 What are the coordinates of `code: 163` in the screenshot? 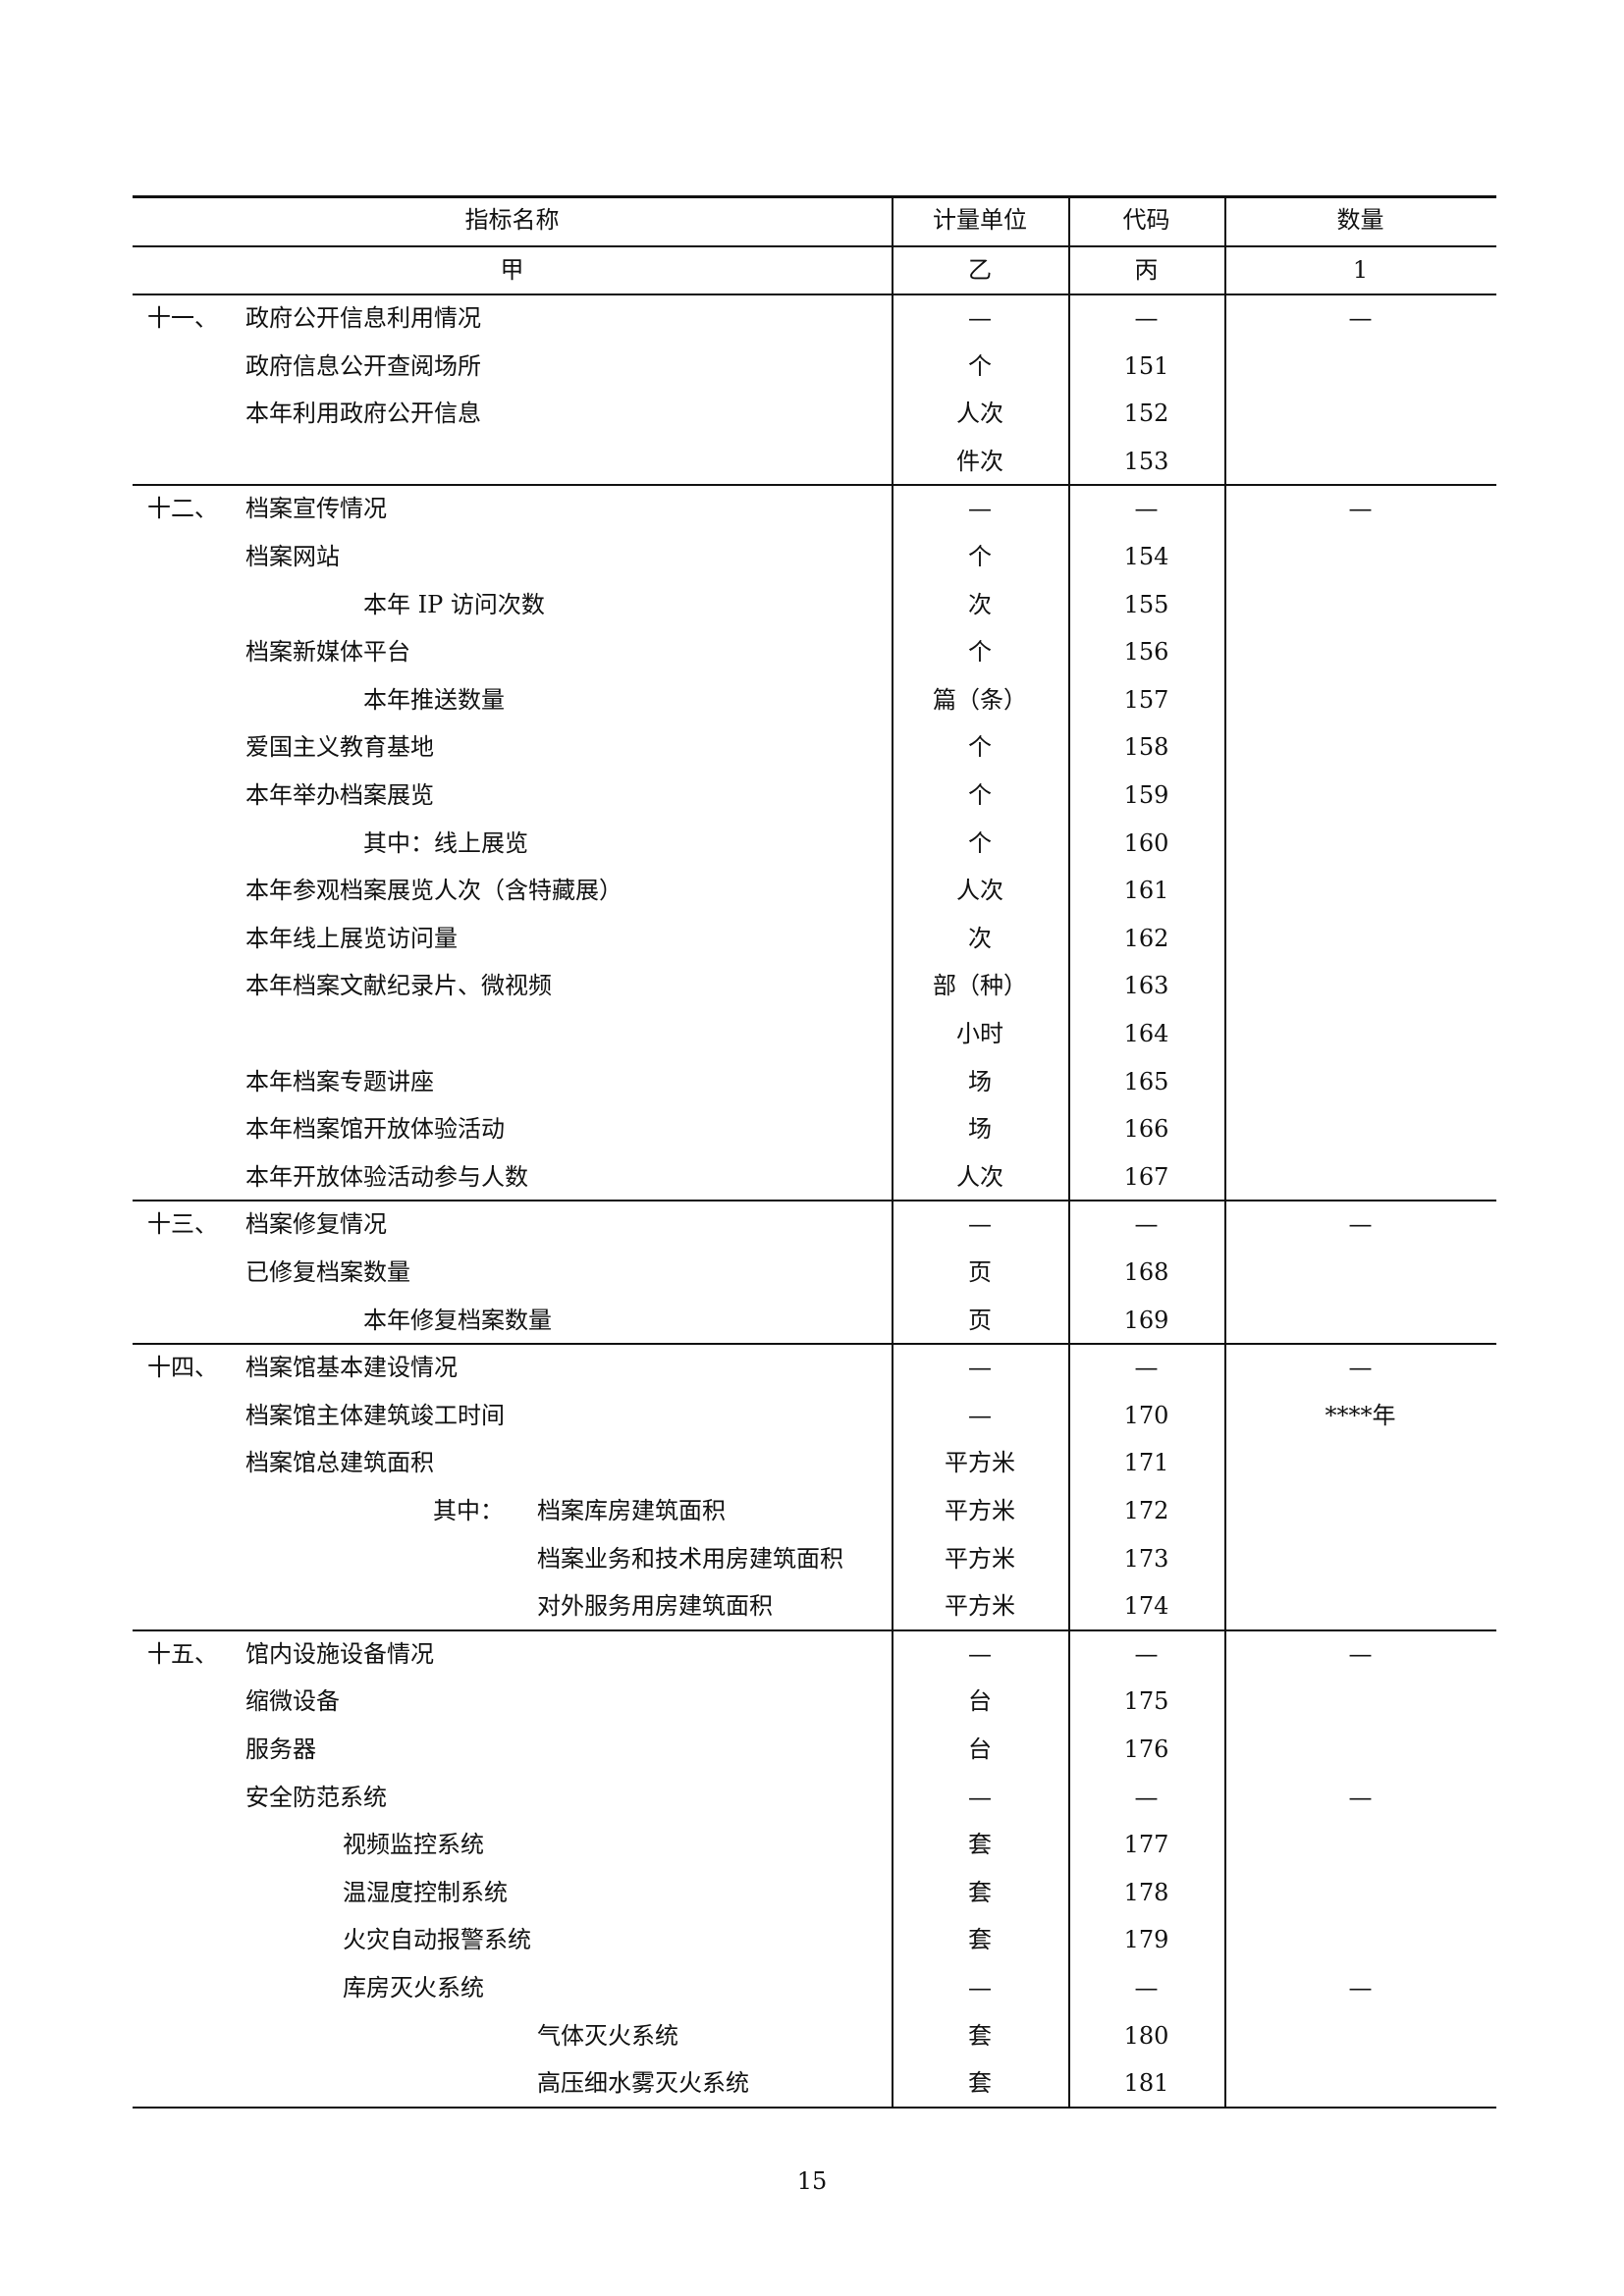 It's located at (1146, 986).